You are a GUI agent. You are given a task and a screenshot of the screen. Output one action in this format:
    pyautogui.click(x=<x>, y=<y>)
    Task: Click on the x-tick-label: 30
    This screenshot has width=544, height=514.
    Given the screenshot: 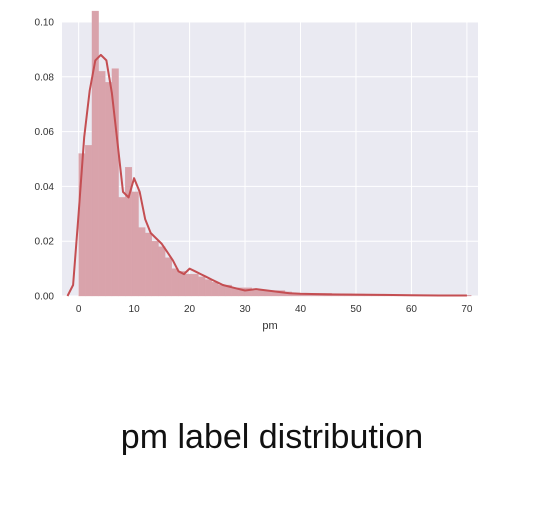 What is the action you would take?
    pyautogui.click(x=245, y=309)
    